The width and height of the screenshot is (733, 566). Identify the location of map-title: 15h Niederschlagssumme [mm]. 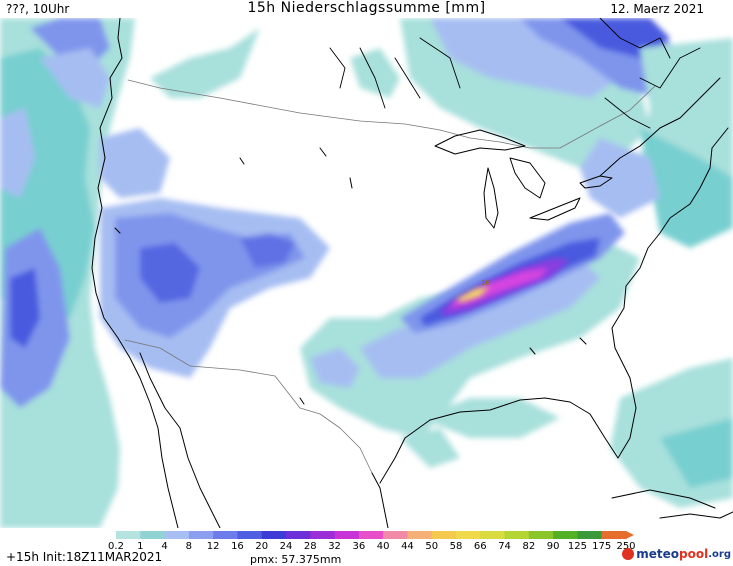
(366, 8).